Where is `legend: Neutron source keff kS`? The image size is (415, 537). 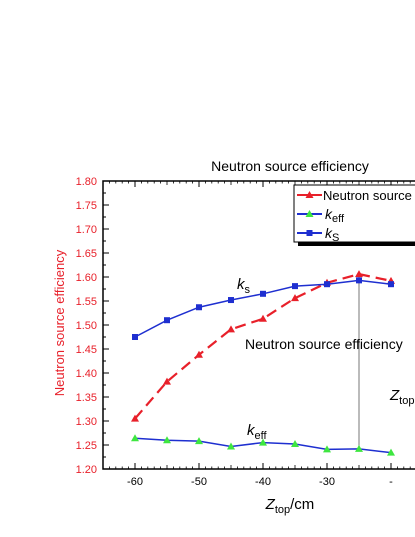 legend: Neutron source keff kS is located at coordinates (354, 215).